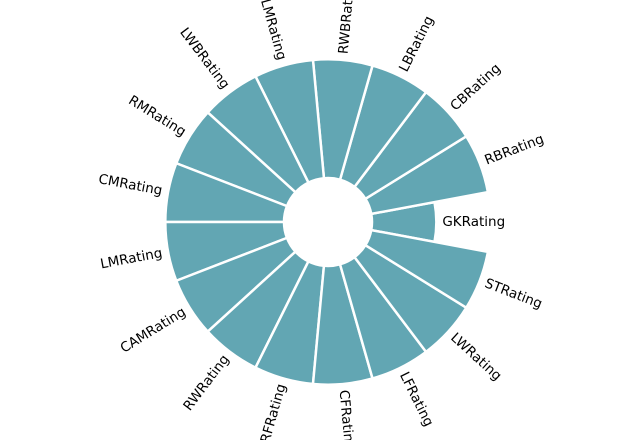 This screenshot has height=440, width=640. Describe the element at coordinates (514, 149) in the screenshot. I see `category-label-rbrating-1: RBRating` at that location.